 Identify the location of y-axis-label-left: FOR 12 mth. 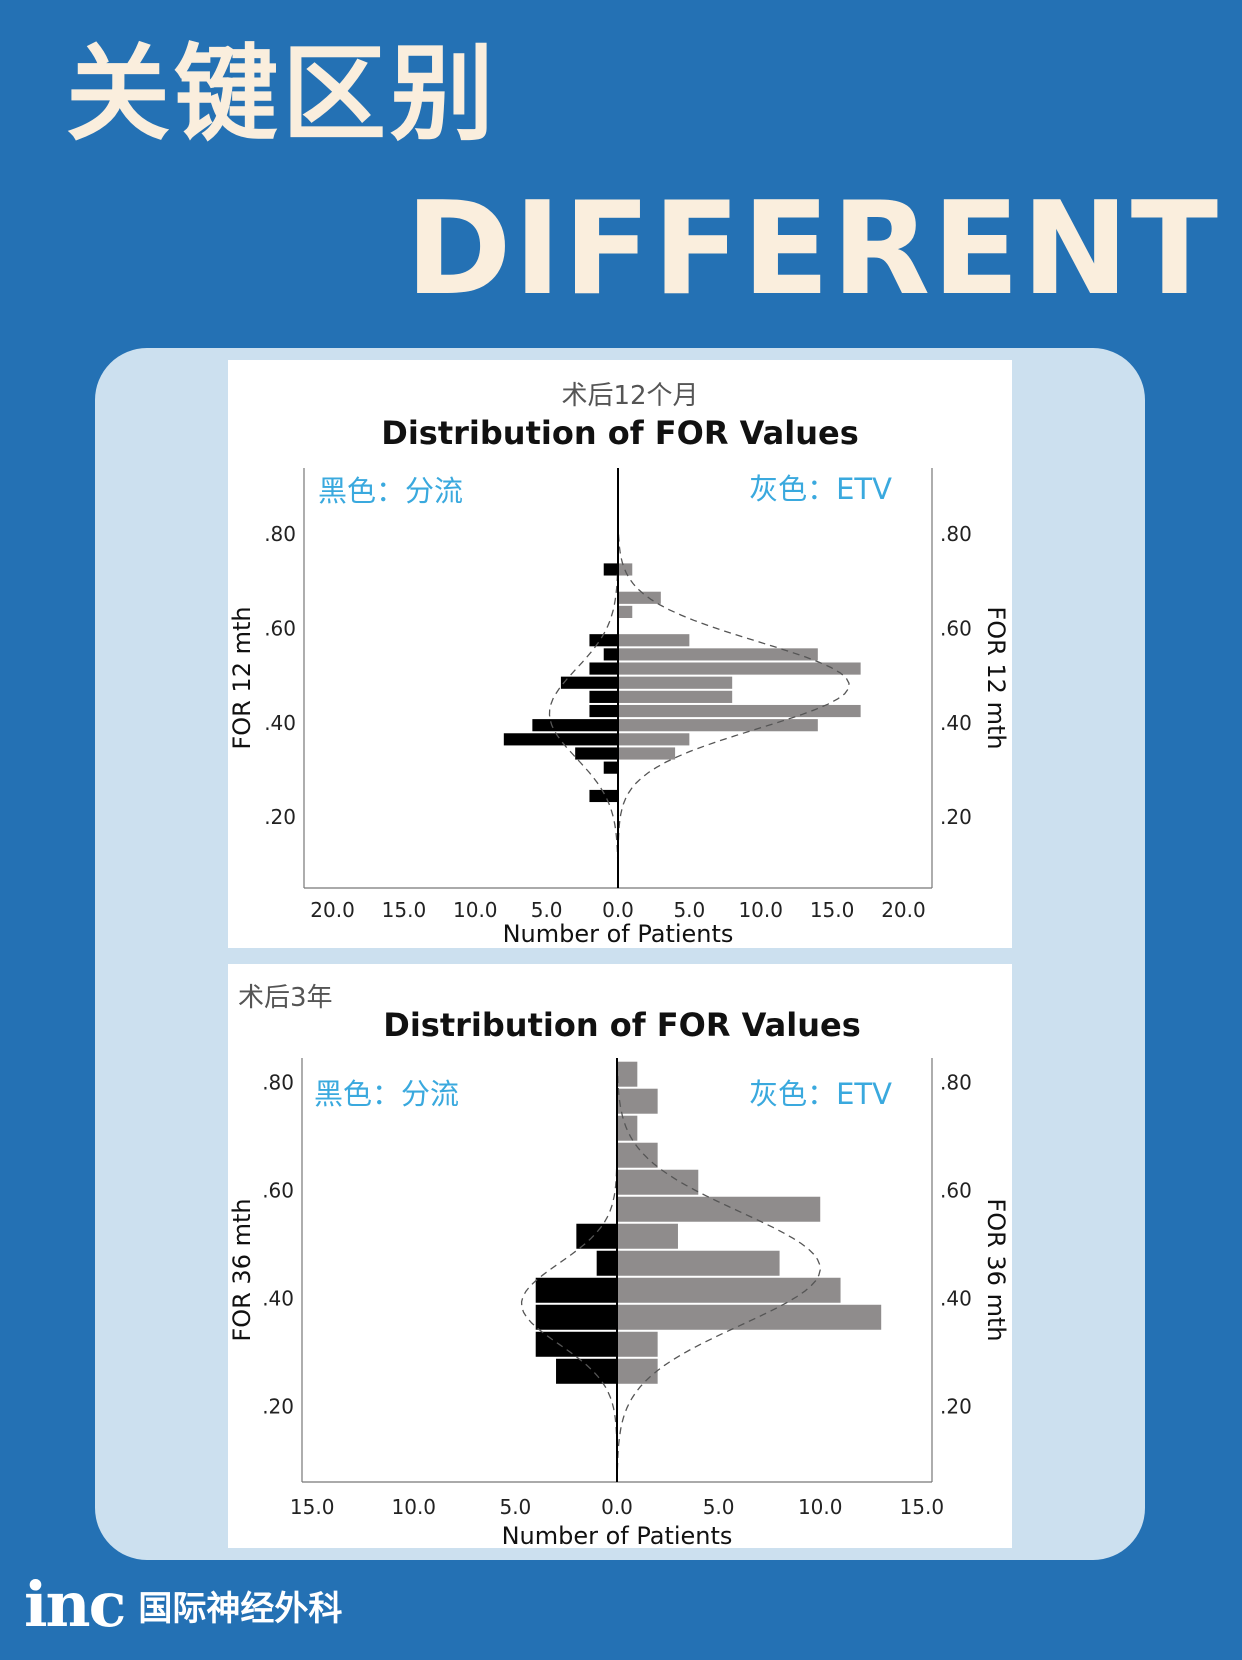
(242, 677).